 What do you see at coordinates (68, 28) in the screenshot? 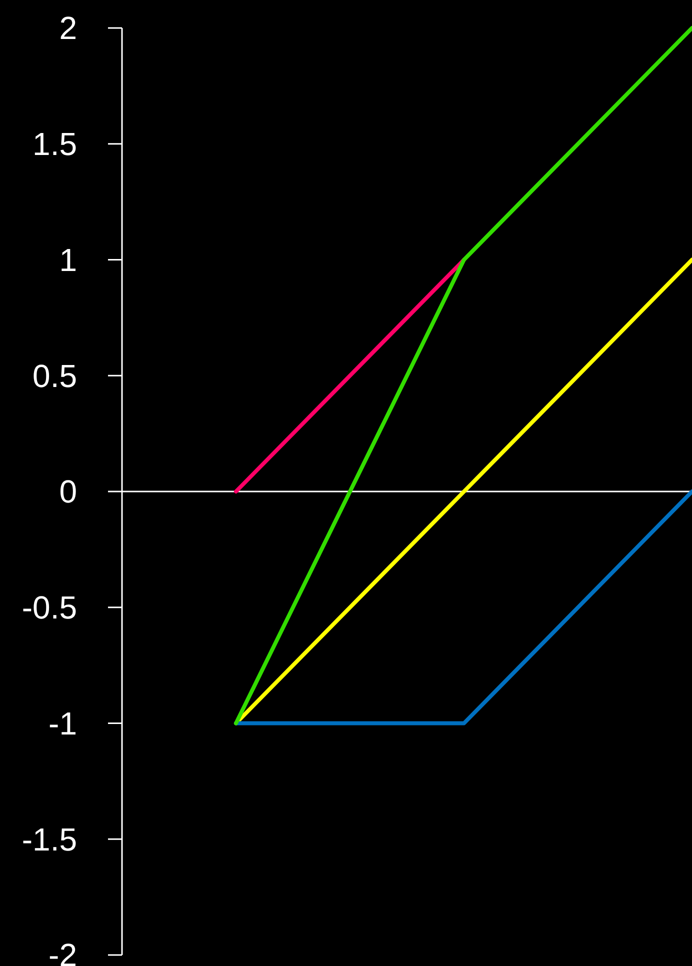
I see `y-tick-label: 2` at bounding box center [68, 28].